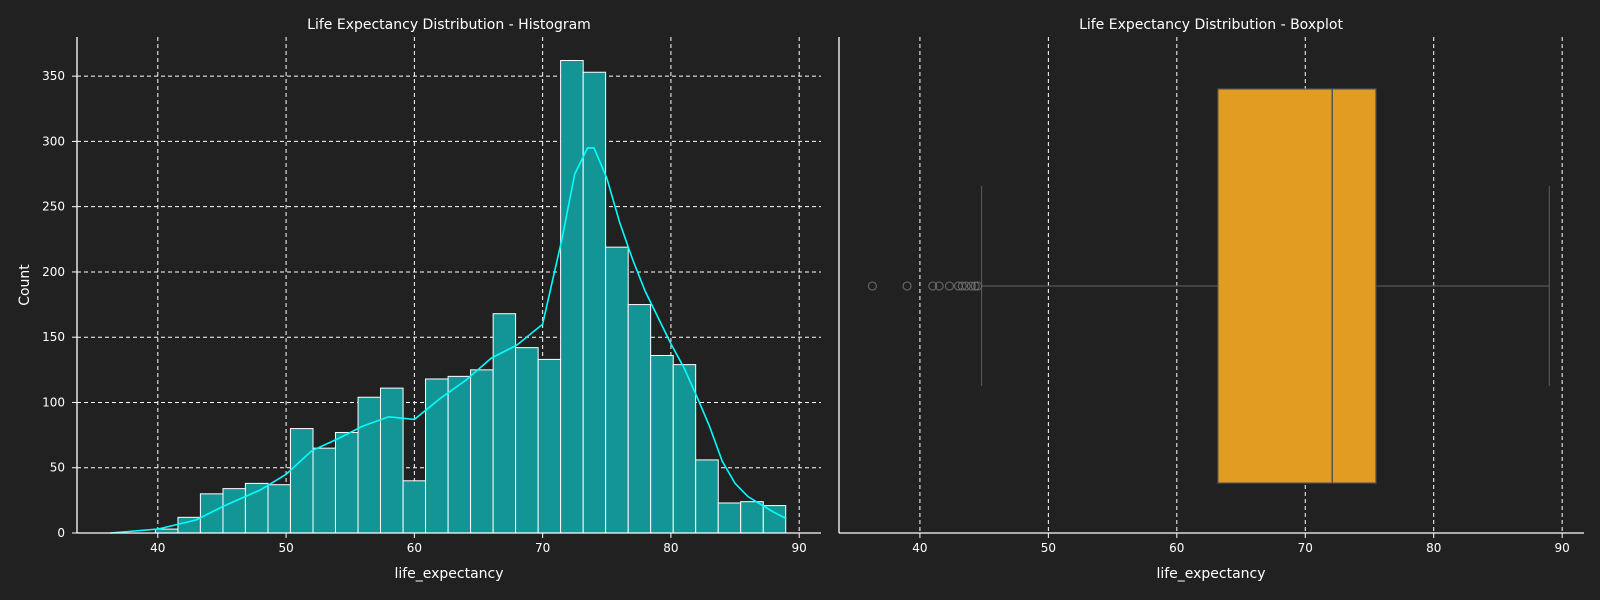 Image resolution: width=1600 pixels, height=600 pixels. I want to click on histogram-y-tick-label: 50, so click(57, 468).